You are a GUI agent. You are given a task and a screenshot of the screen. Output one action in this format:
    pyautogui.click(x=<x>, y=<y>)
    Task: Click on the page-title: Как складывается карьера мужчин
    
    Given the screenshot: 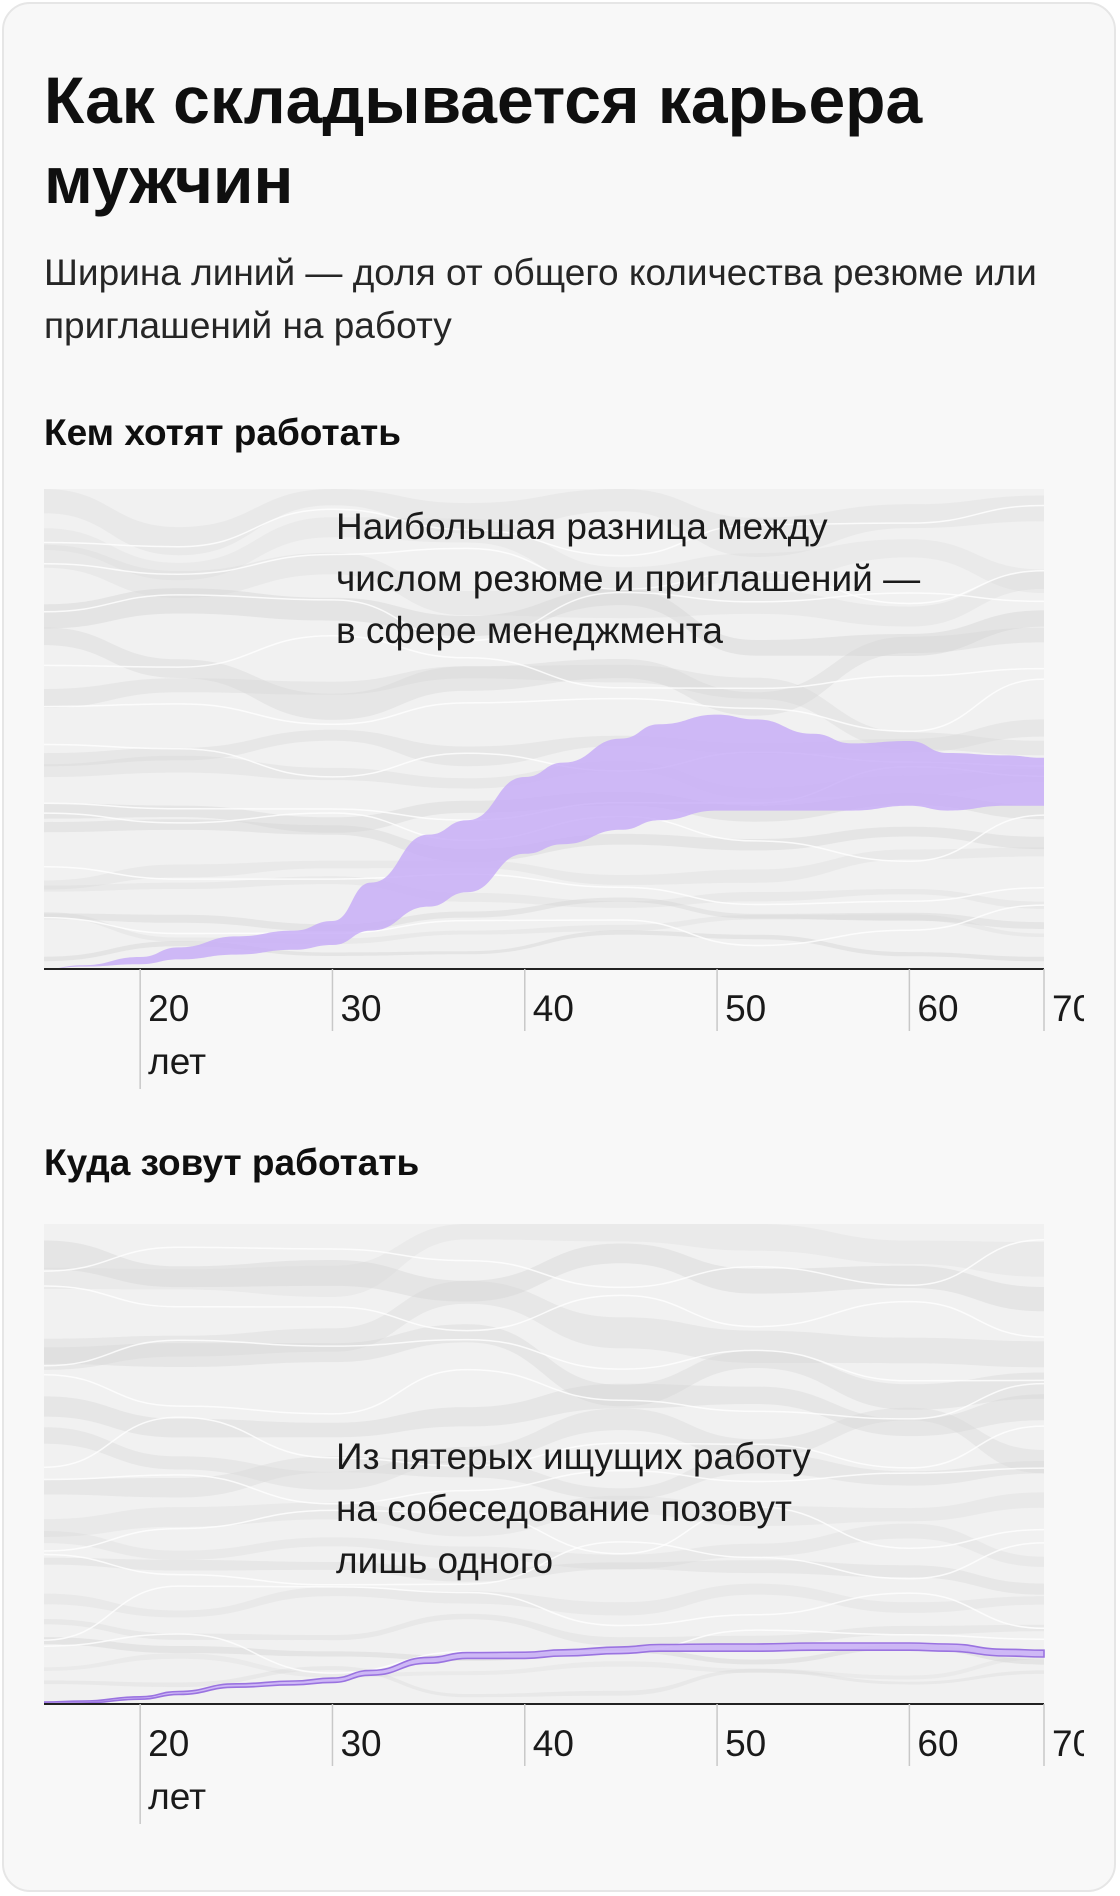 What is the action you would take?
    pyautogui.click(x=483, y=140)
    